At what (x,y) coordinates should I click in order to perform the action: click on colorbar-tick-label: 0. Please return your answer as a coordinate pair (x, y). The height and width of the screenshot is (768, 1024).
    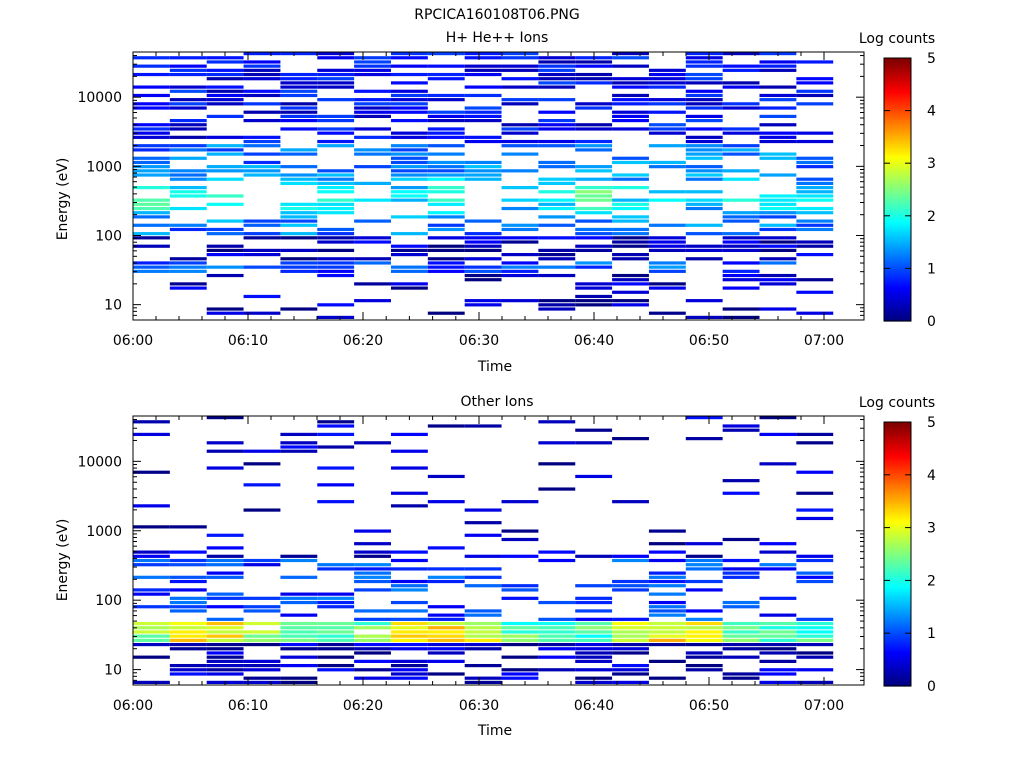
    Looking at the image, I should click on (931, 687).